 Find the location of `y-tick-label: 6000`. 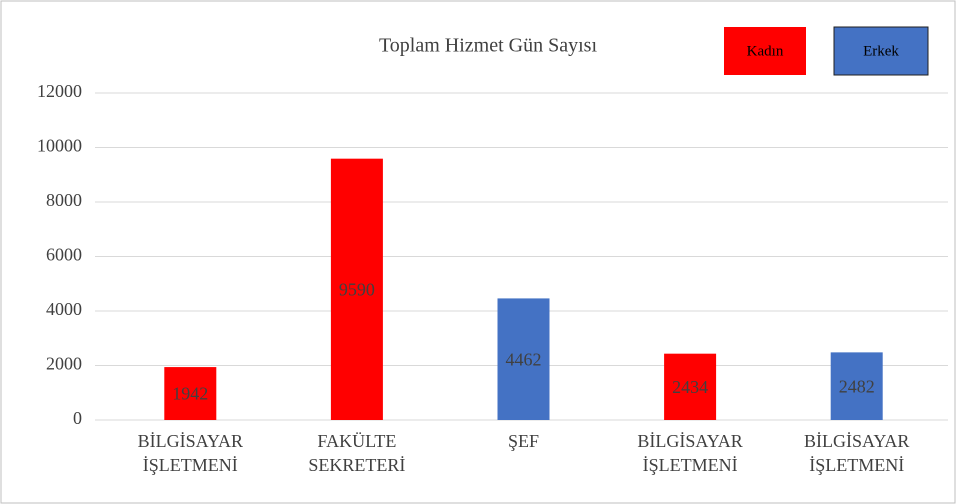

y-tick-label: 6000 is located at coordinates (64, 255).